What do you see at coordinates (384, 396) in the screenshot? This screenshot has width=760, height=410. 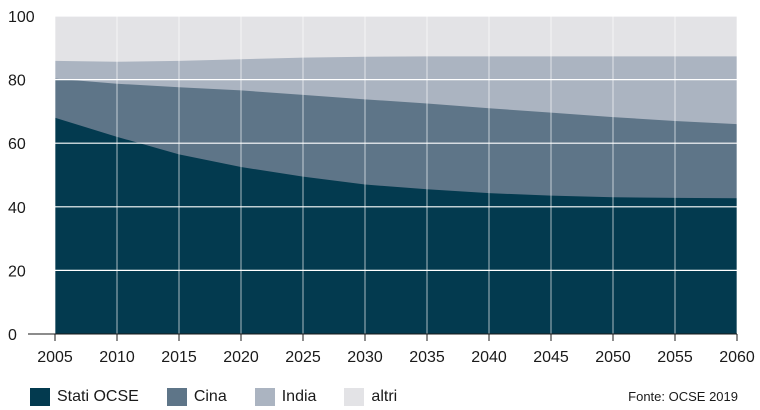 I see `legend-label-altri: altri` at bounding box center [384, 396].